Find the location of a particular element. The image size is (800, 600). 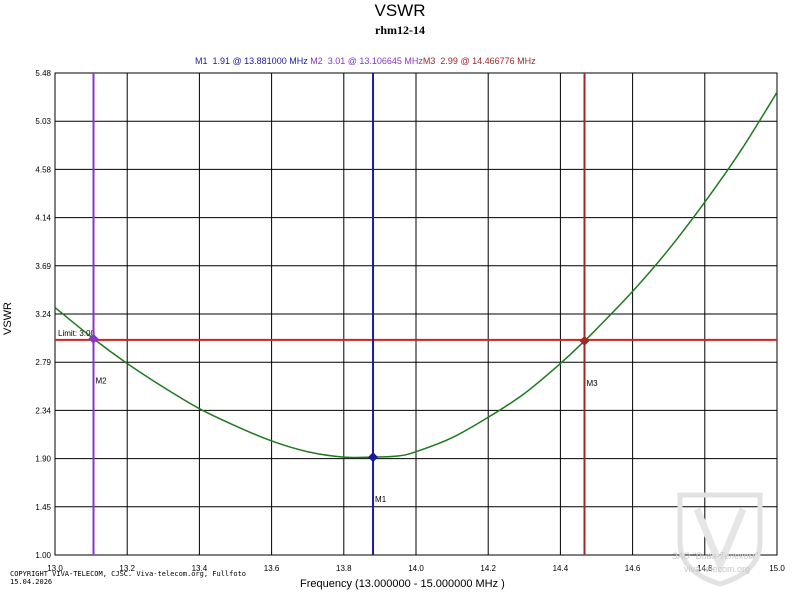

marker-point-m1 is located at coordinates (373, 457).